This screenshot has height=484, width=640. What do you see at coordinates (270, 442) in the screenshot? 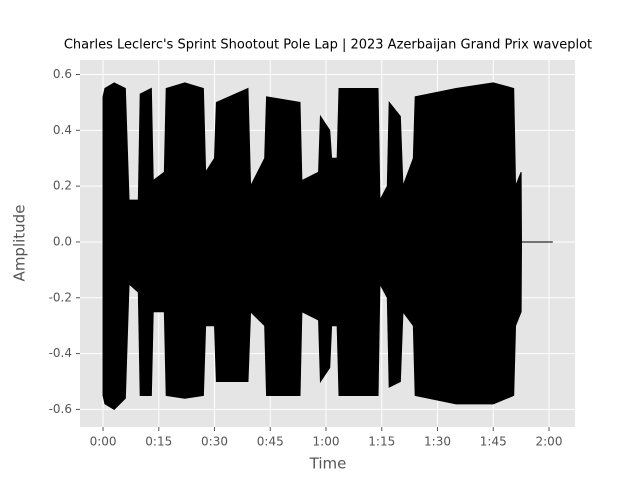
I see `x-tick-label: 0:45` at bounding box center [270, 442].